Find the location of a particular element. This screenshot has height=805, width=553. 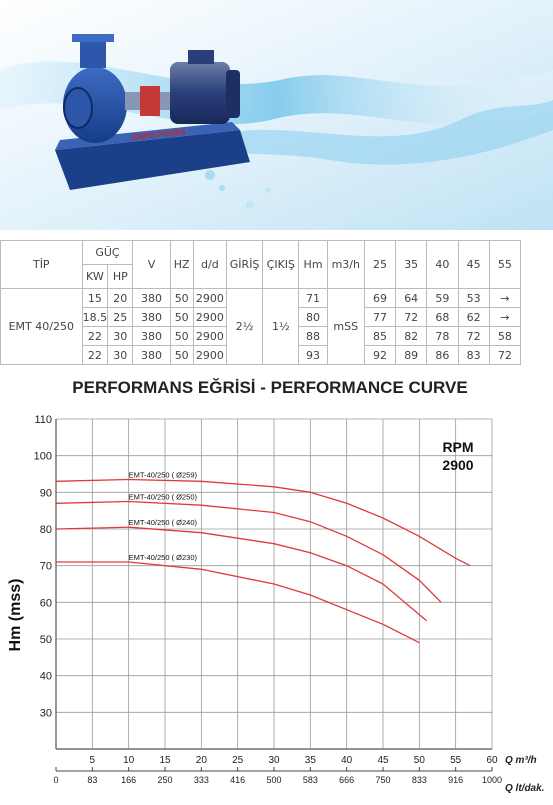

cell-hp: 25 is located at coordinates (120, 317).